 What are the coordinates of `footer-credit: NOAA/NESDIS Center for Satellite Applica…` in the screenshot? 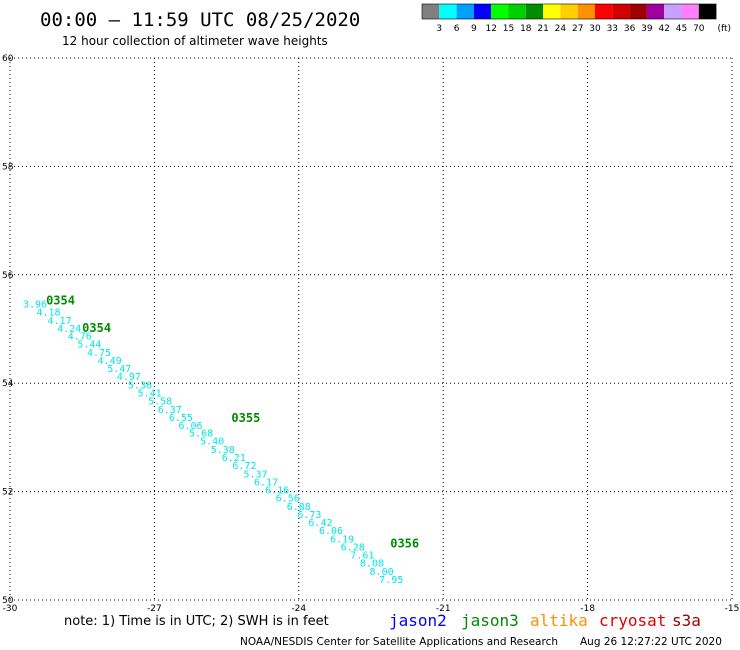 It's located at (399, 642).